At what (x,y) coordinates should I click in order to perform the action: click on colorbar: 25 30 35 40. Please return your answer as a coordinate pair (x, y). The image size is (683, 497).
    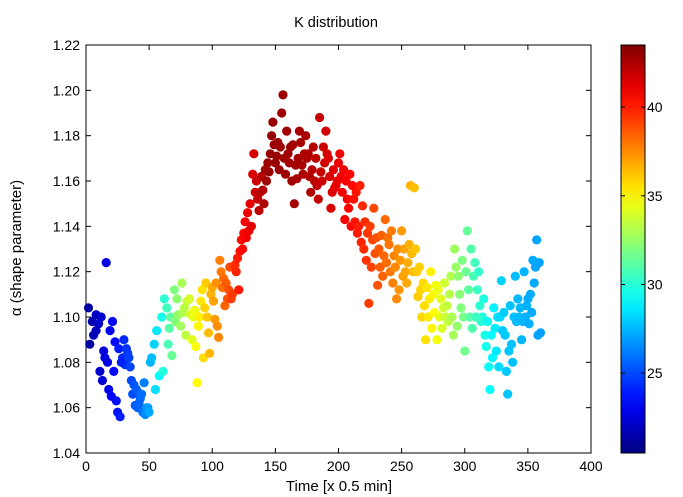
    Looking at the image, I should click on (641, 249).